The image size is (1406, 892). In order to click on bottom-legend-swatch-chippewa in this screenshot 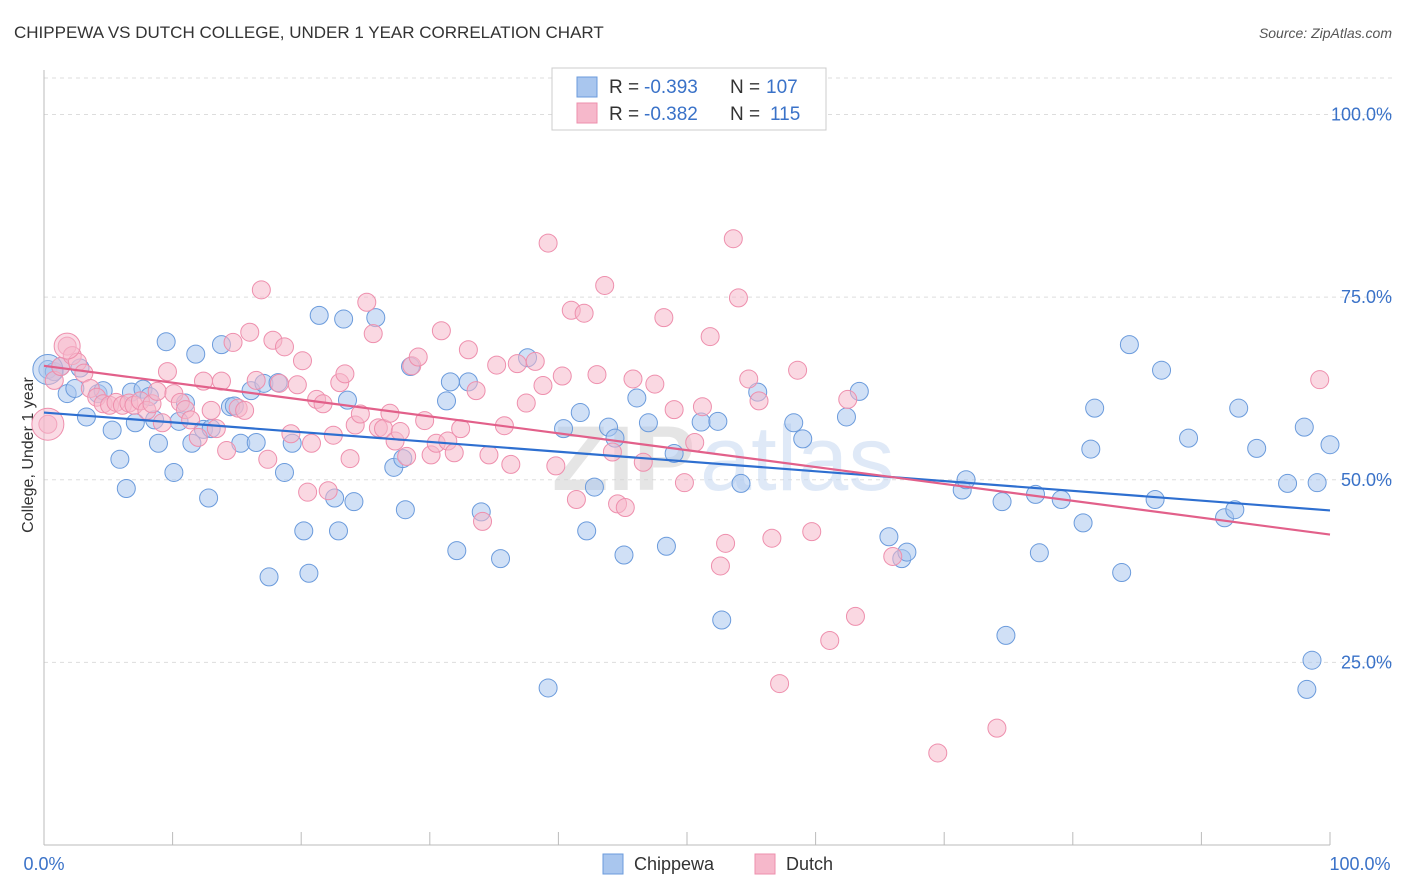, I will do `click(613, 864)`.